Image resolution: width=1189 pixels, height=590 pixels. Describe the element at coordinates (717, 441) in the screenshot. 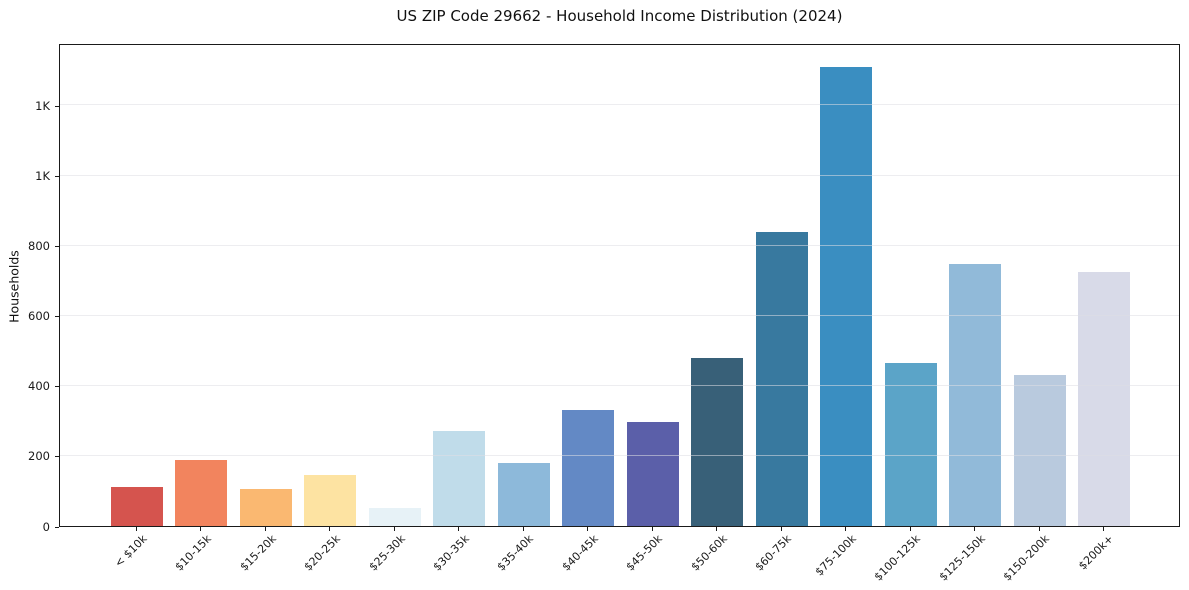

I see `bar-50-60k` at that location.